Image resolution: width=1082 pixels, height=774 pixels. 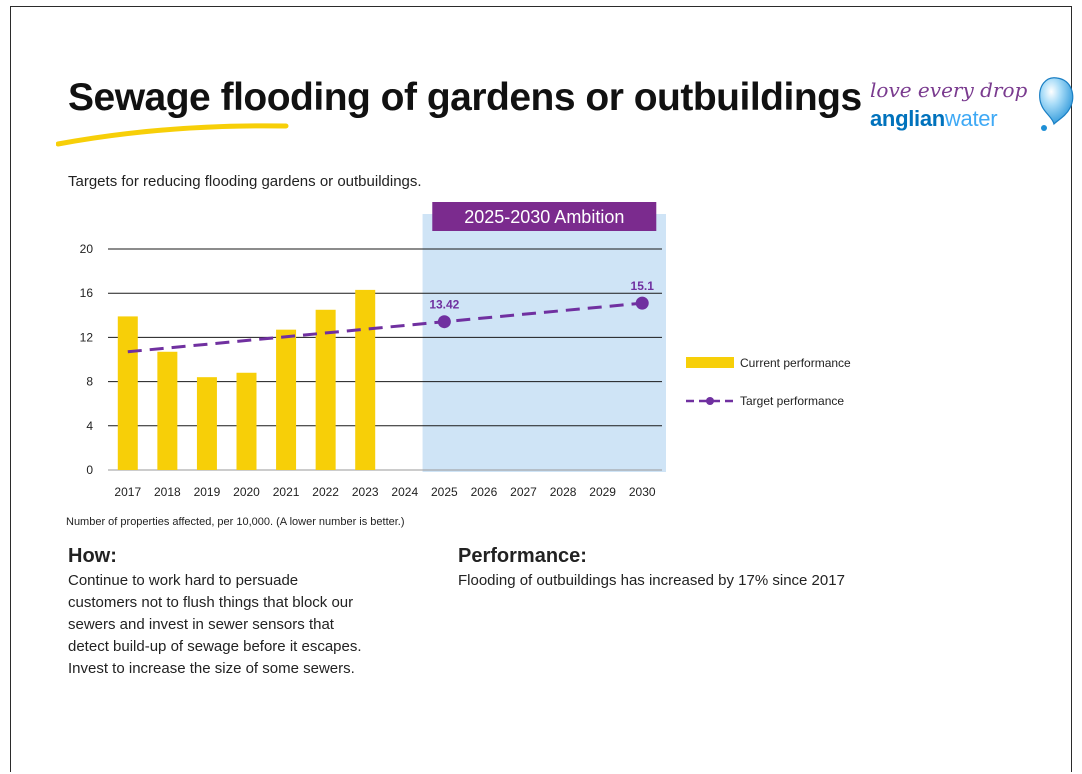 I want to click on ambition-shade, so click(x=544, y=343).